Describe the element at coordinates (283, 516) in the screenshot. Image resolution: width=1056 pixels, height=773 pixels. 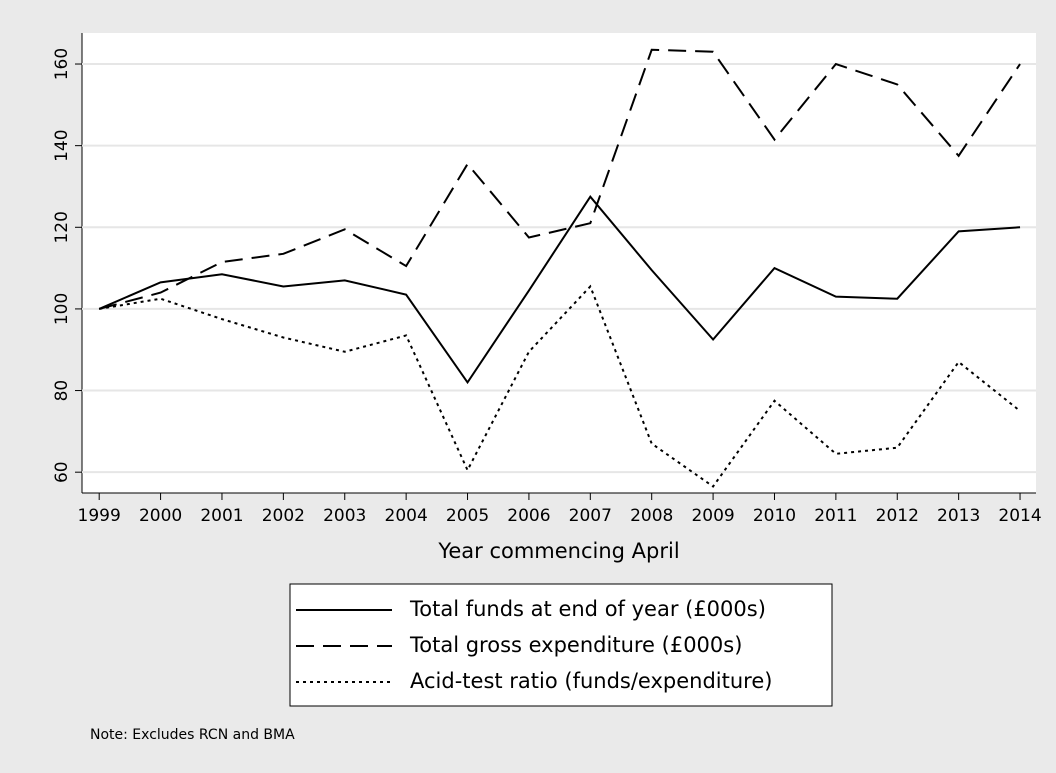
I see `x-tick-label: 2002` at that location.